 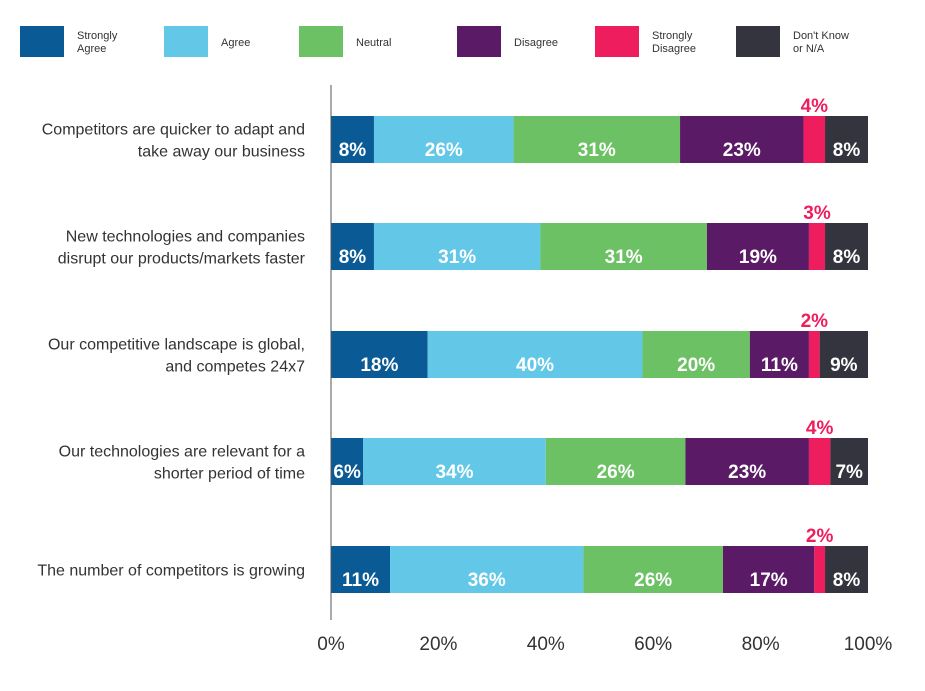 I want to click on legend-label: Strongly Disagree, so click(x=674, y=42).